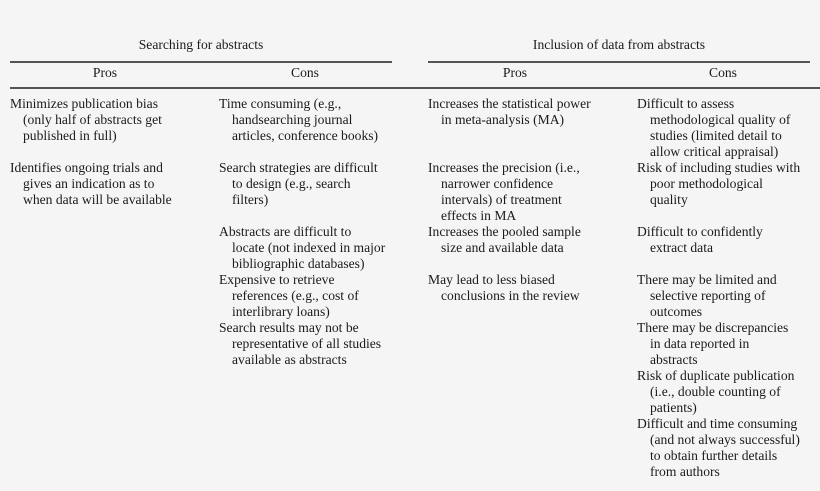 This screenshot has width=820, height=491. What do you see at coordinates (716, 375) in the screenshot?
I see `item-text-line: Risk of duplicate publication` at bounding box center [716, 375].